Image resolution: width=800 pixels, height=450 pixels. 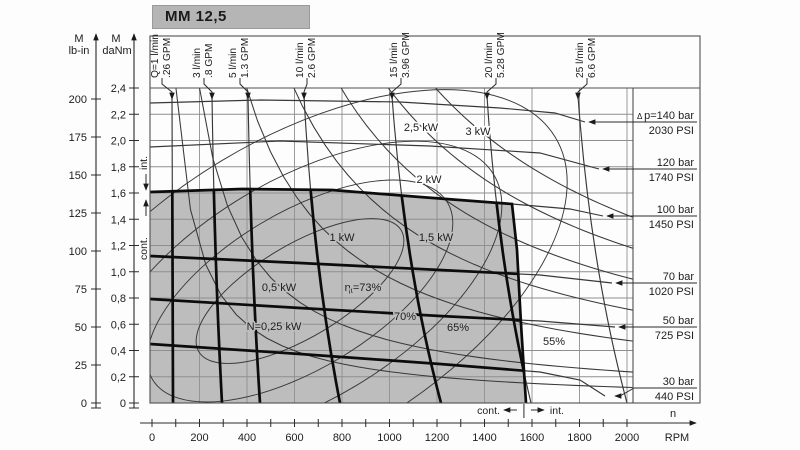 I want to click on rpm-tick-label: 200, so click(x=199, y=438).